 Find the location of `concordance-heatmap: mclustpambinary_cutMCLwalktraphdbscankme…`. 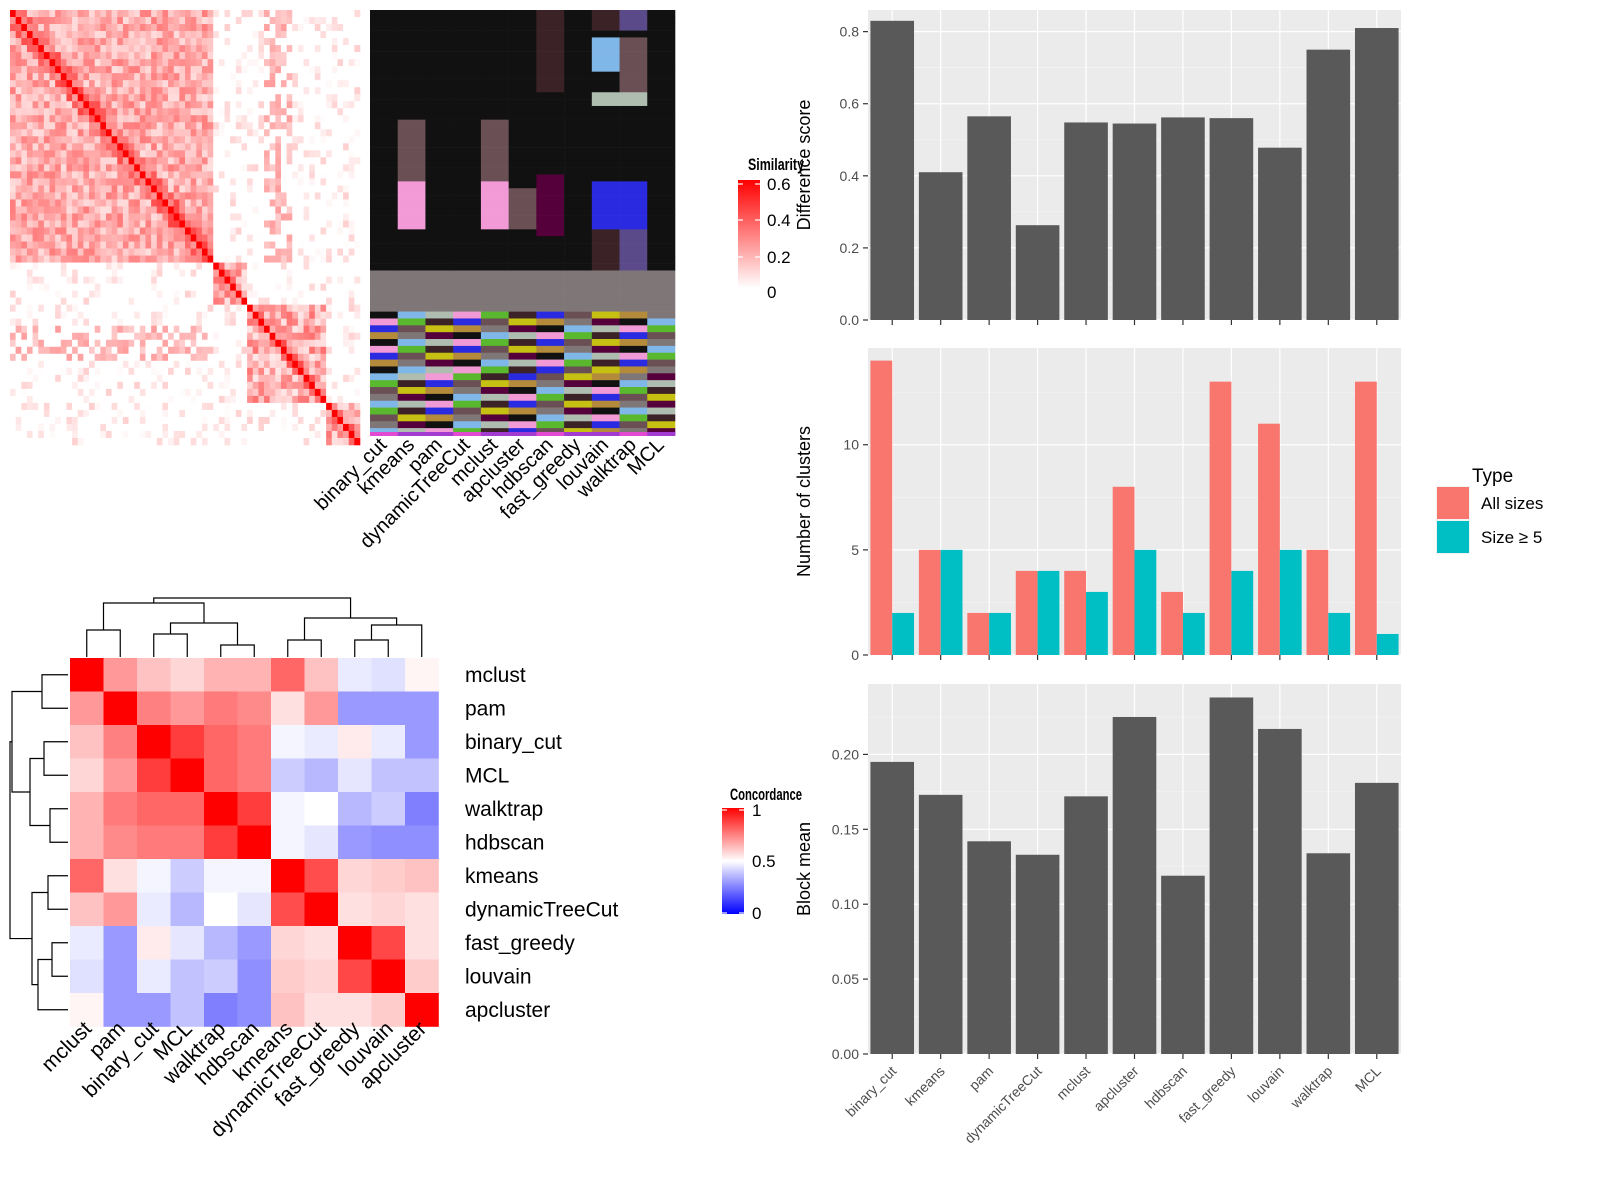

concordance-heatmap: mclustpambinary_cutMCLwalktraphdbscankme… is located at coordinates (327, 900).